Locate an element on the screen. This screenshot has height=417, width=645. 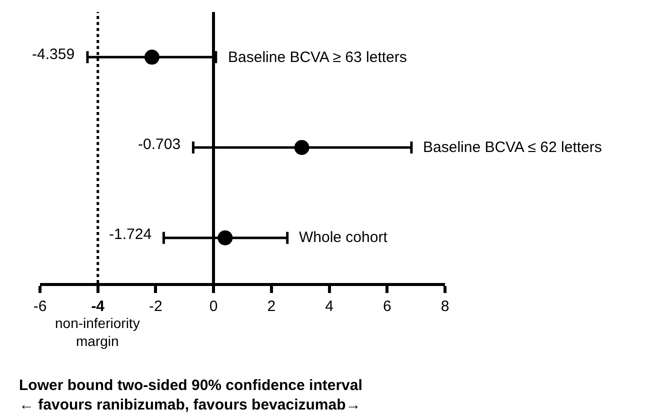
text: Baseline BCVA ≥ 63 letters is located at coordinates (317, 57).